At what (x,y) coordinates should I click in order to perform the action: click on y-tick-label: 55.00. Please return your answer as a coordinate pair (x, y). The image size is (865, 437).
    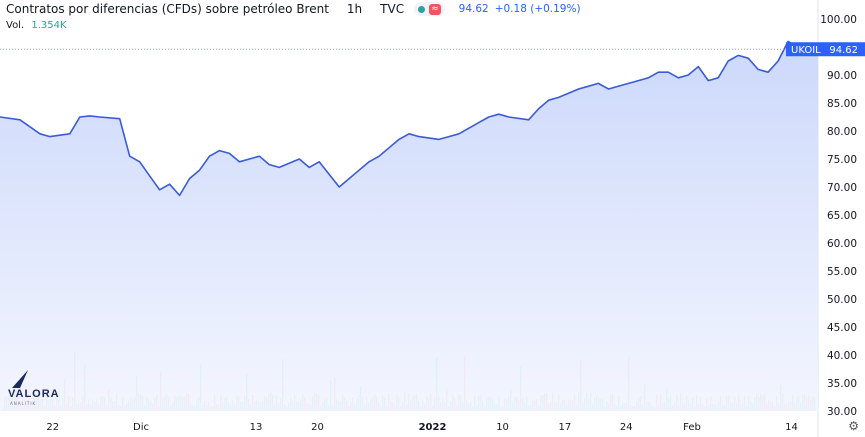
    Looking at the image, I should click on (842, 272).